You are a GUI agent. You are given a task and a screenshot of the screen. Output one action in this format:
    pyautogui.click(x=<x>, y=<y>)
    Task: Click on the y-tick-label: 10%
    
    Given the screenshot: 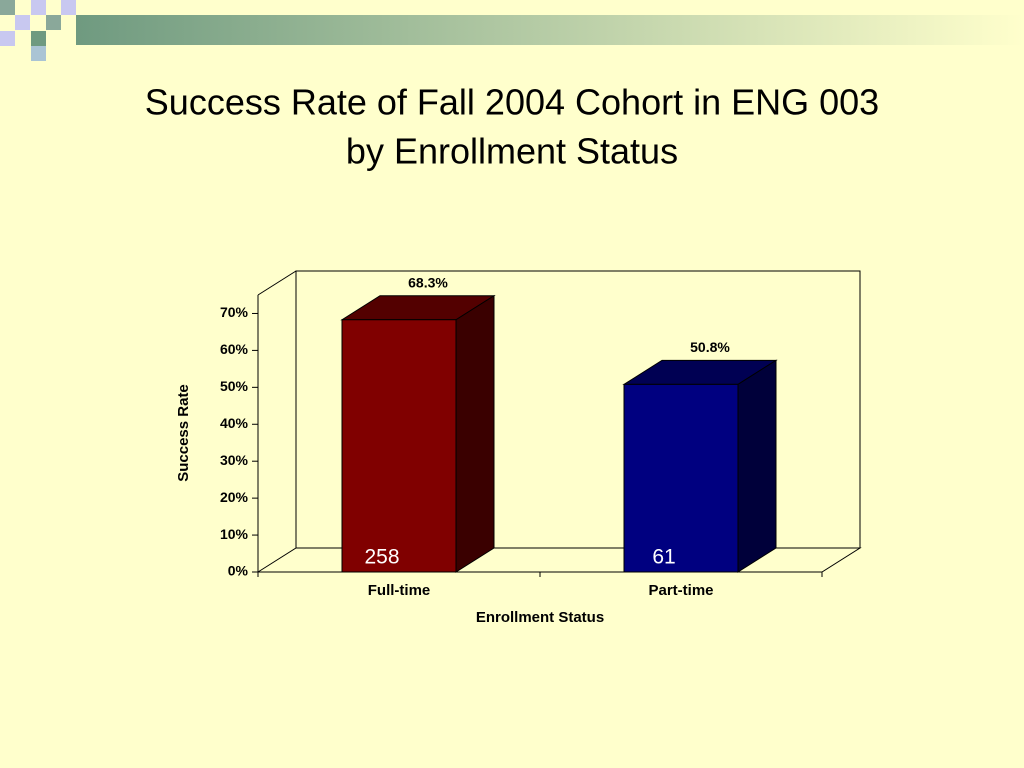 What is the action you would take?
    pyautogui.click(x=234, y=534)
    